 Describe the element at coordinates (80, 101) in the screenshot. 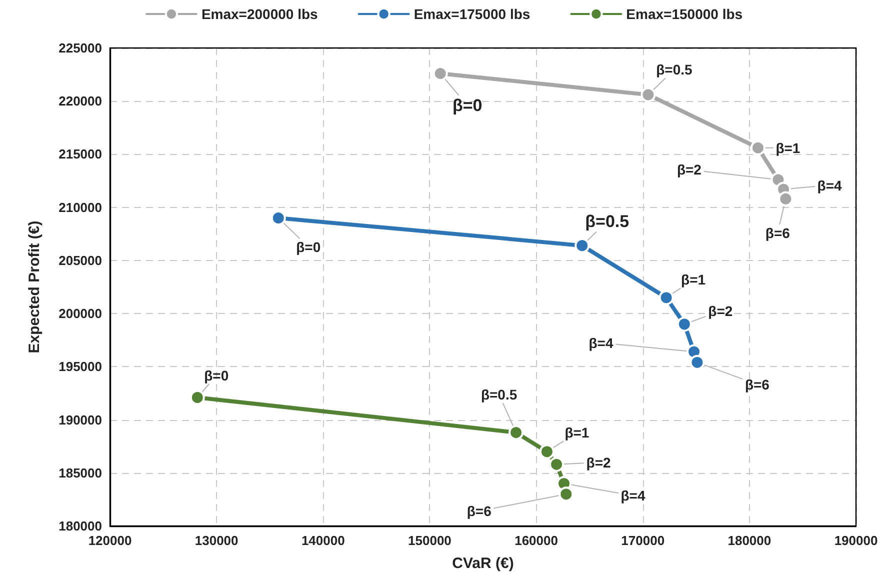

I see `y-tick-label: 220000` at that location.